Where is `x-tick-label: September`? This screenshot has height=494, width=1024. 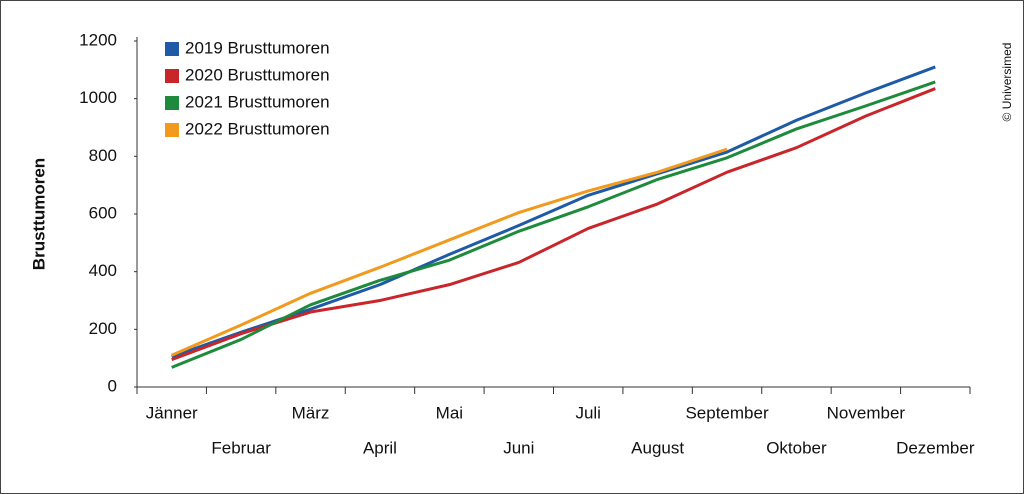
x-tick-label: September is located at coordinates (726, 412).